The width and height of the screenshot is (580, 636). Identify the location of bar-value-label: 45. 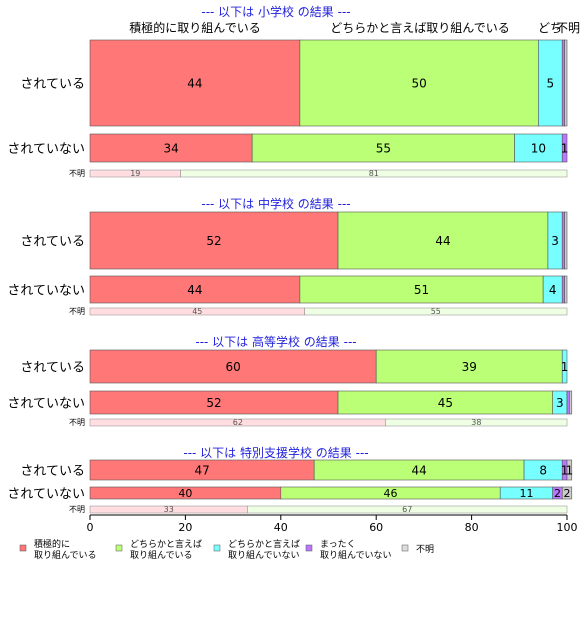
(445, 403).